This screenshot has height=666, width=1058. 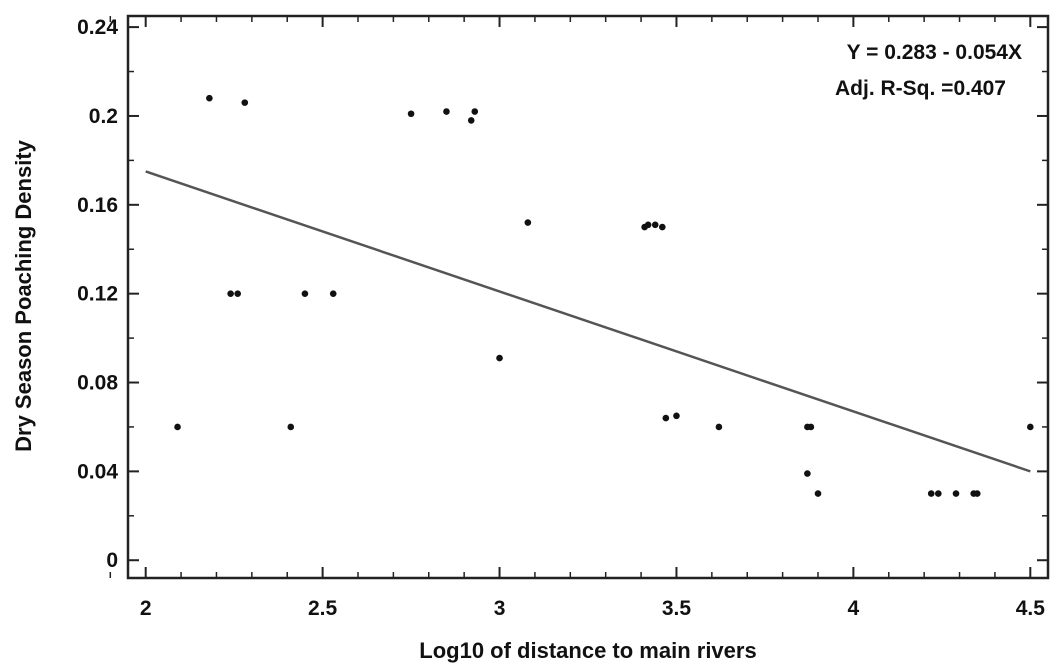 What do you see at coordinates (1031, 608) in the screenshot?
I see `x-tick-label: 4.5` at bounding box center [1031, 608].